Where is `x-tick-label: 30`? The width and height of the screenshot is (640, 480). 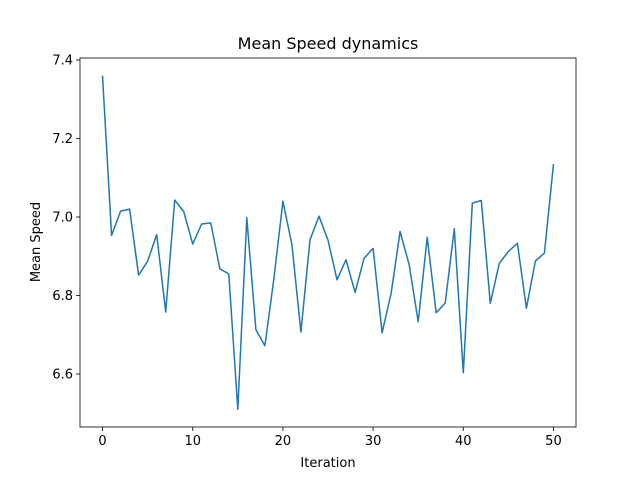
x-tick-label: 30 is located at coordinates (373, 441).